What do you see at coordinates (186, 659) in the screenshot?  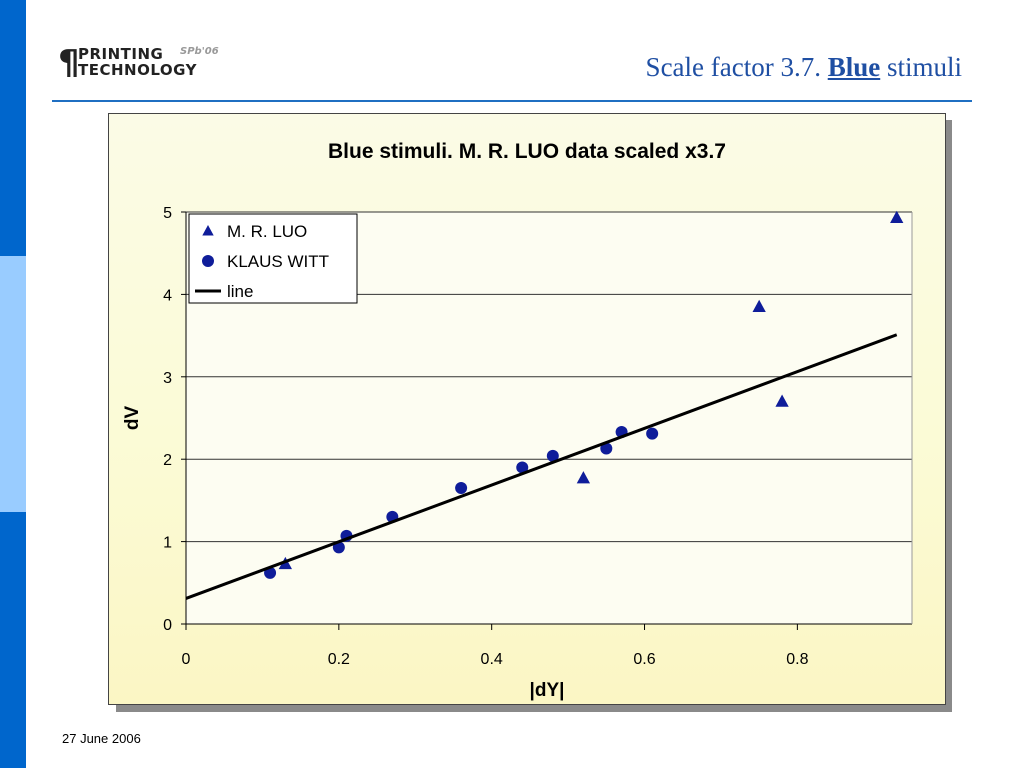 I see `x-tick-label: 0` at bounding box center [186, 659].